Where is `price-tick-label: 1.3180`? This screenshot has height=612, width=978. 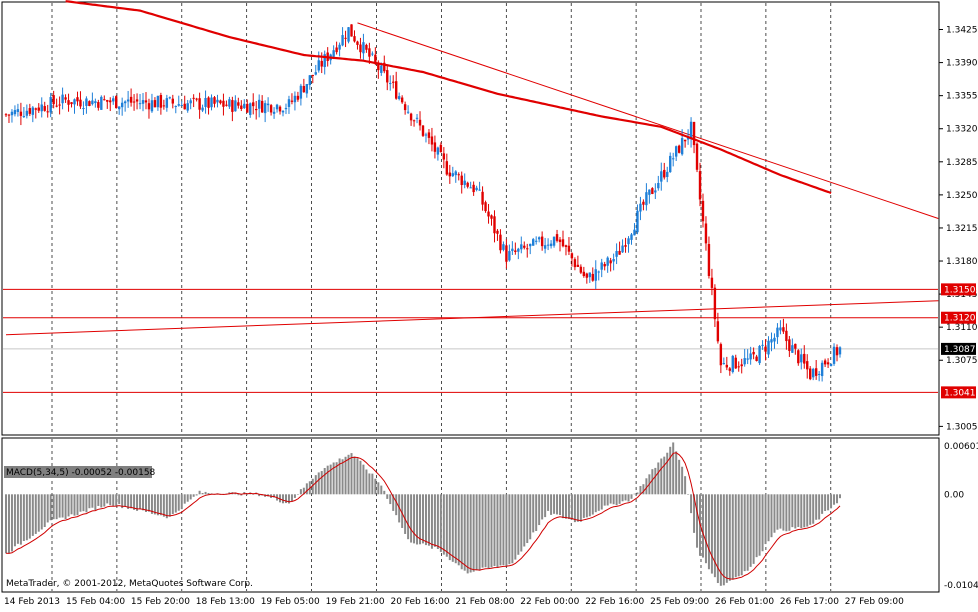
price-tick-label: 1.3180 is located at coordinates (962, 262).